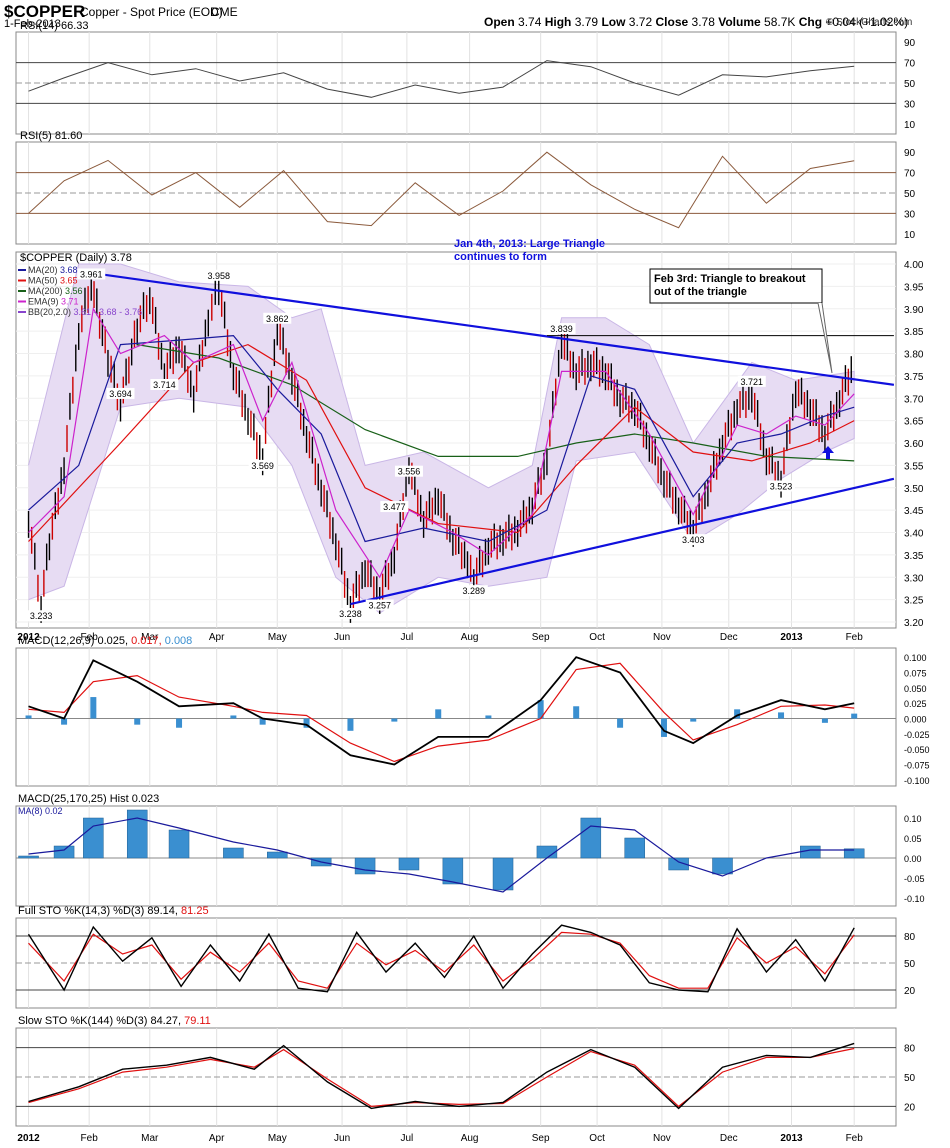 The width and height of the screenshot is (950, 1148). I want to click on price-legend-item: BB(20,2.0) 3.61 - 3.68 - 3.76, so click(85, 312).